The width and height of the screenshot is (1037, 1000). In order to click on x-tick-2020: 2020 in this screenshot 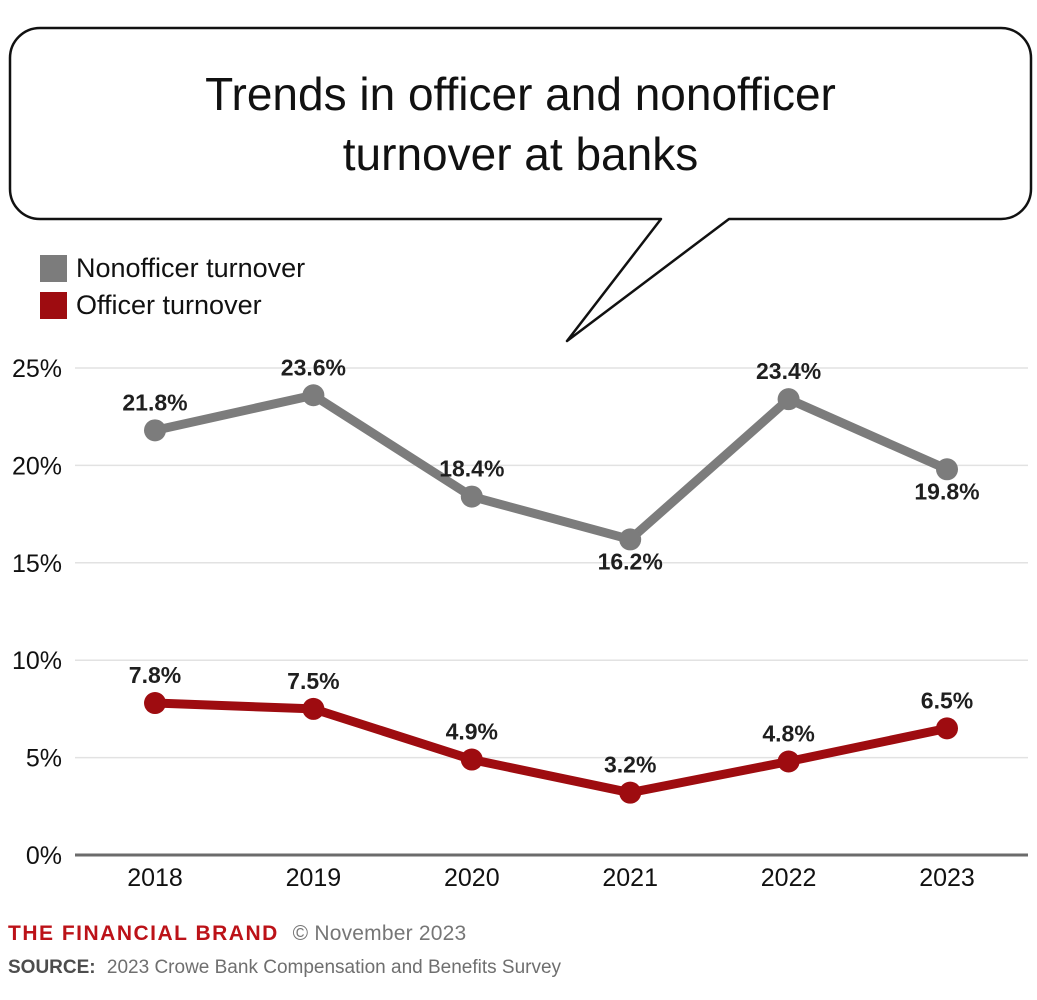, I will do `click(472, 878)`.